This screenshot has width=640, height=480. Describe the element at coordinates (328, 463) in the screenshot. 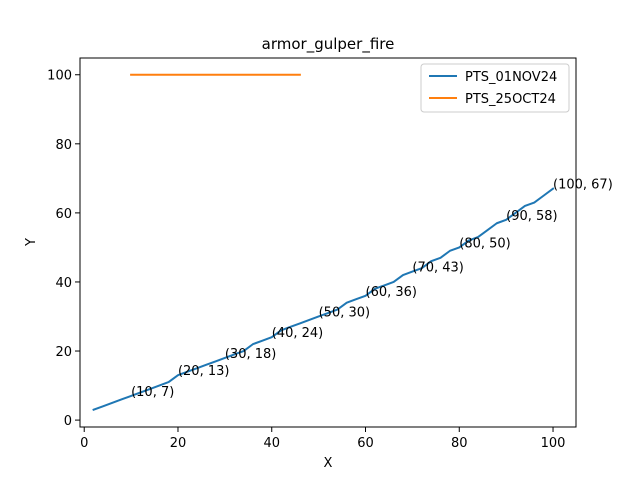

I see `x-axis-label: X` at that location.